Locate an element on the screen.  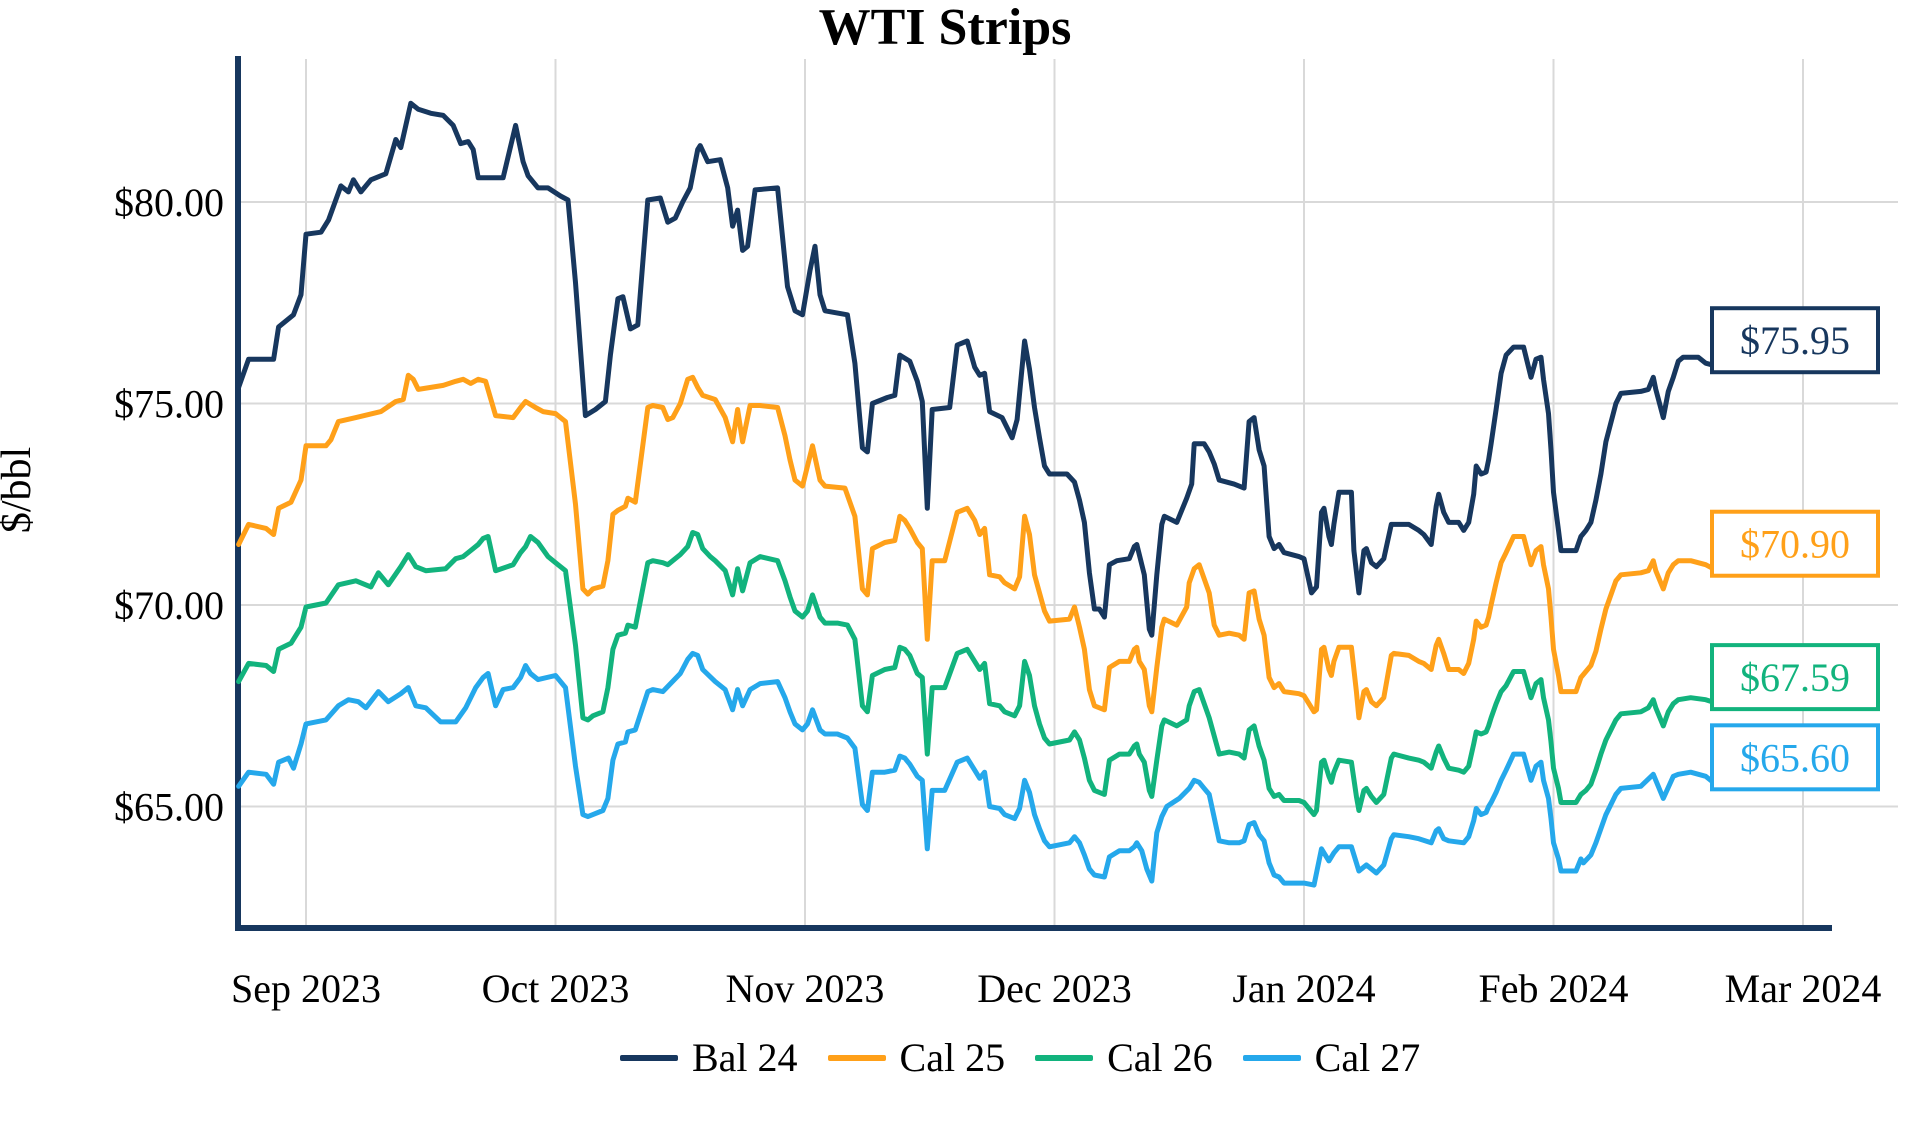
legend-item-bal-24: Bal 24 is located at coordinates (709, 1058).